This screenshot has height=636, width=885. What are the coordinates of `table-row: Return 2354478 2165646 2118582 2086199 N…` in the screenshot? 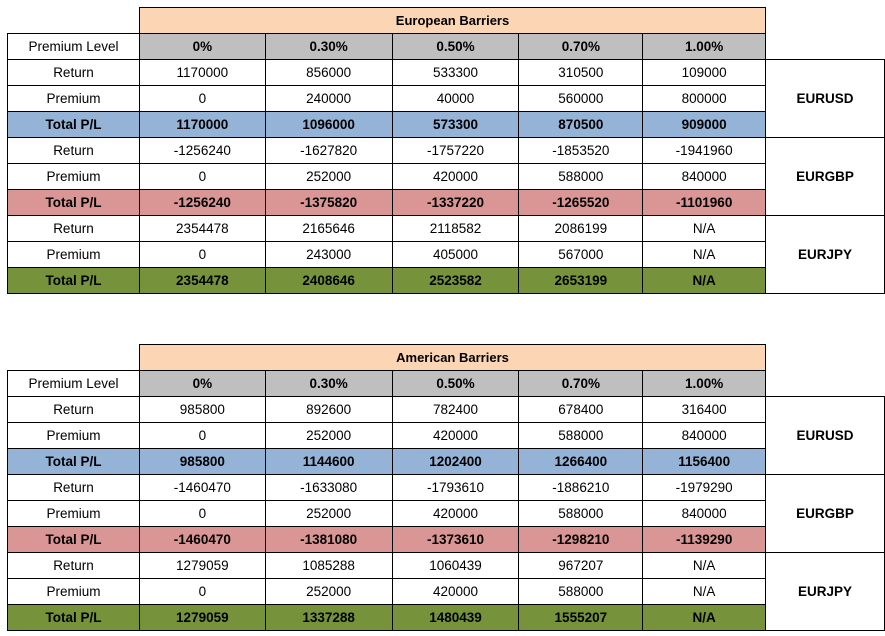 It's located at (446, 254).